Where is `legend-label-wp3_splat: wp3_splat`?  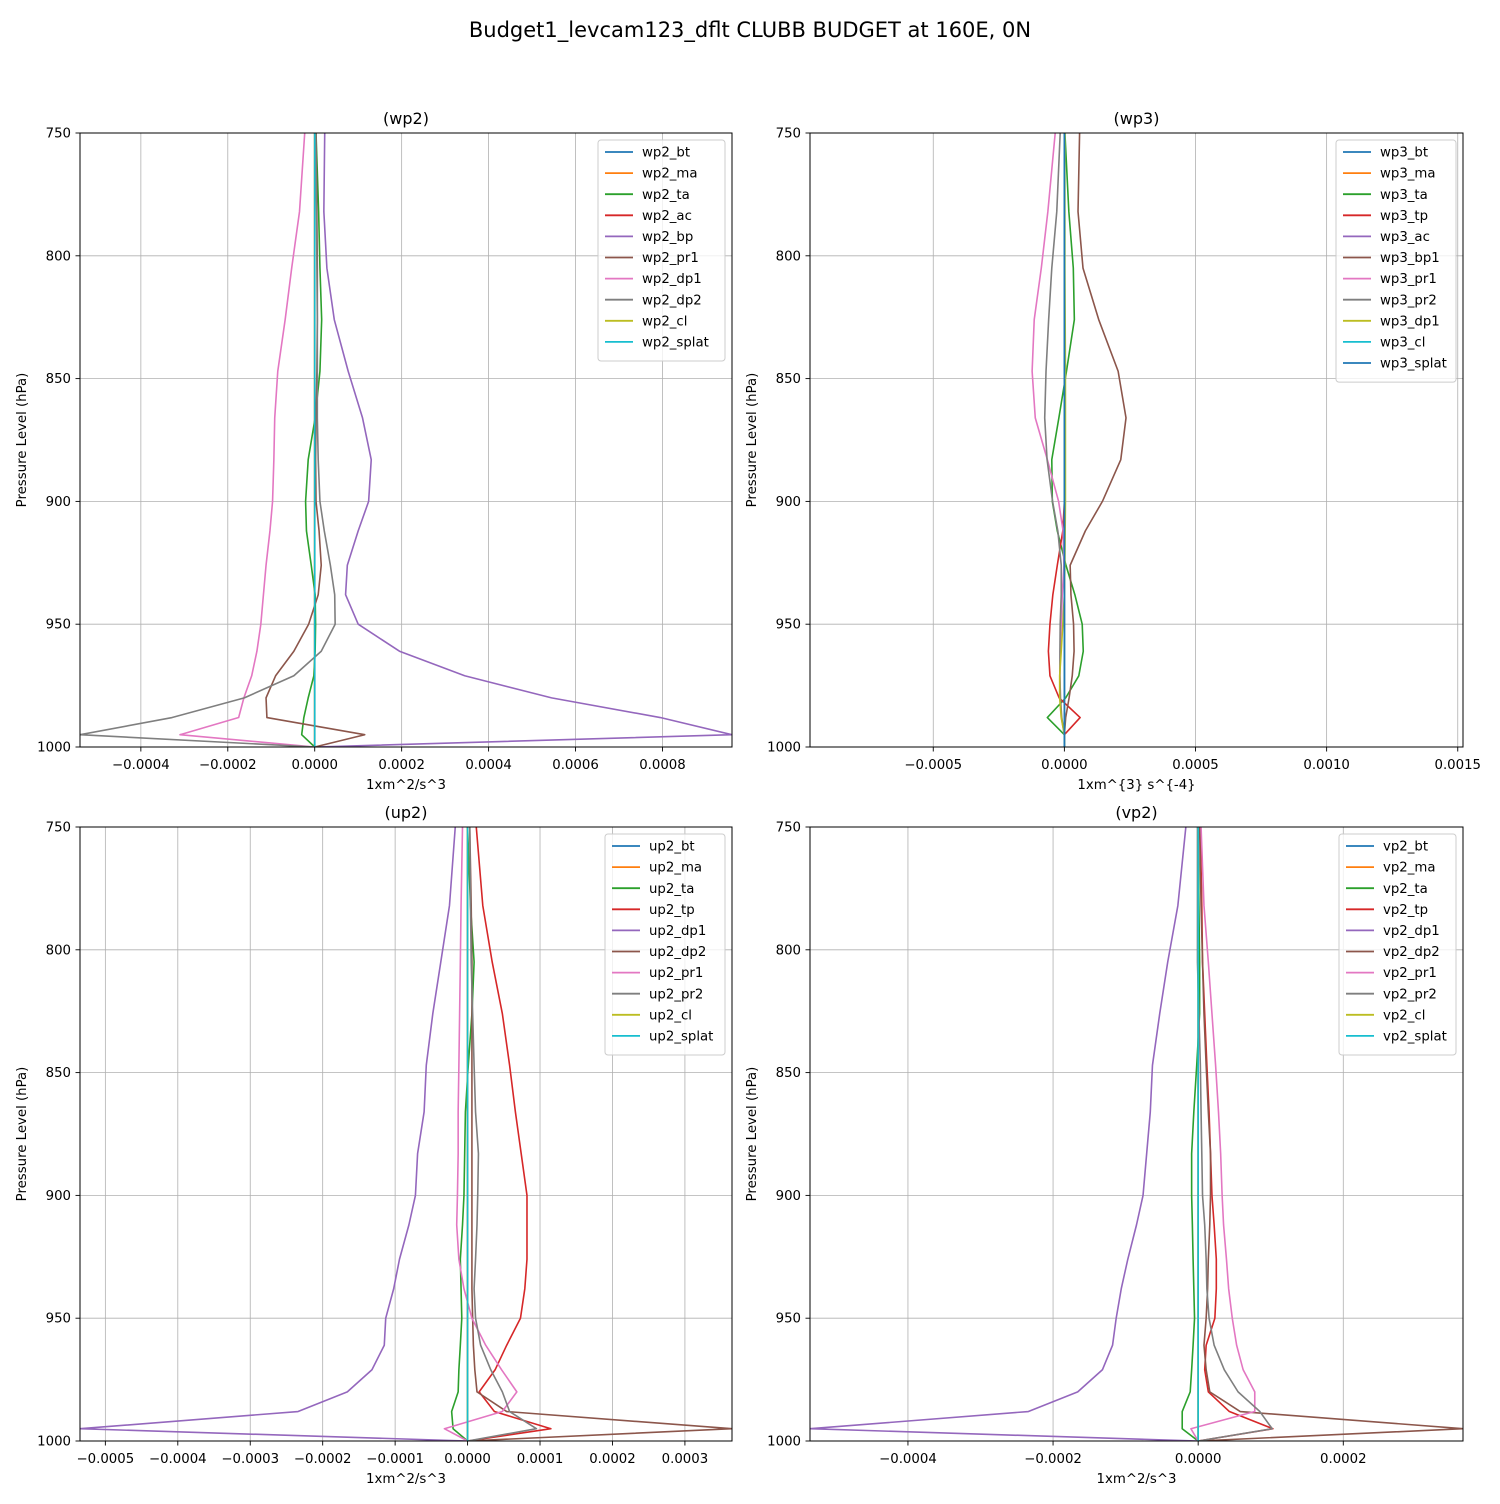
legend-label-wp3_splat: wp3_splat is located at coordinates (1413, 364).